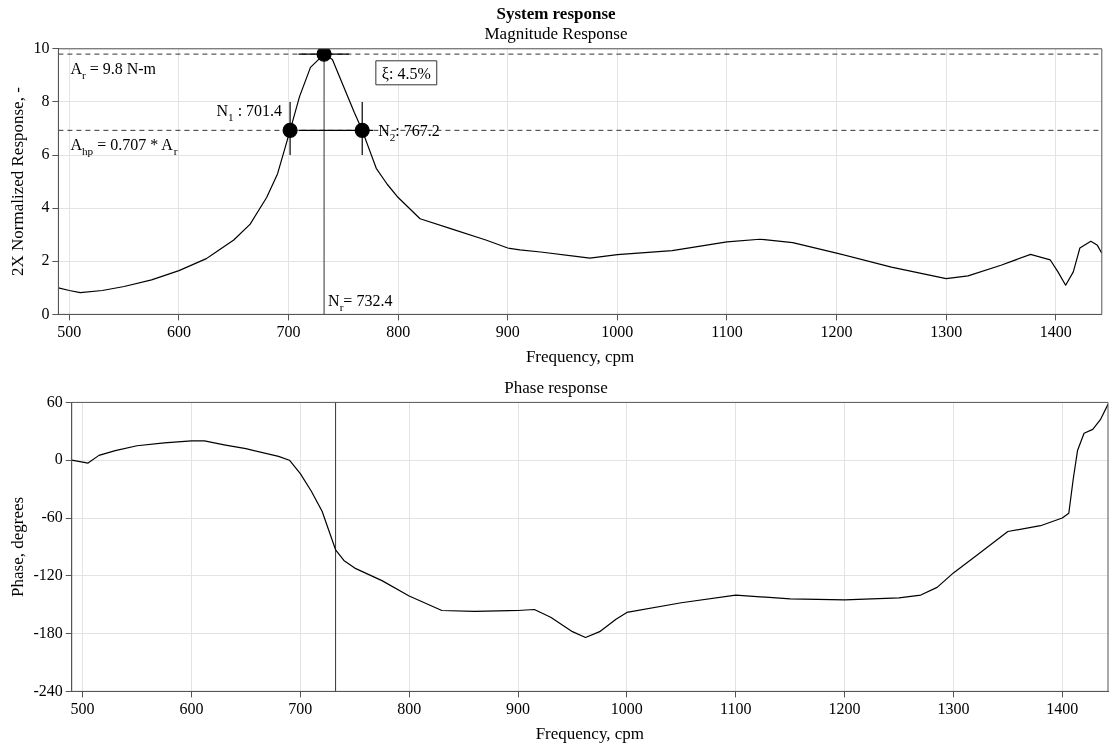 This screenshot has height=751, width=1110. Describe the element at coordinates (54, 401) in the screenshot. I see `y-tick-label: 60` at that location.